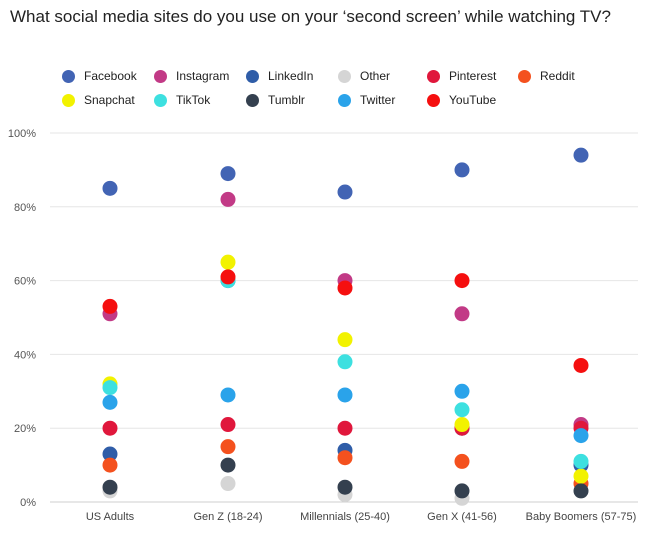 This screenshot has height=535, width=650. I want to click on y-tick-label: 0%, so click(28, 503).